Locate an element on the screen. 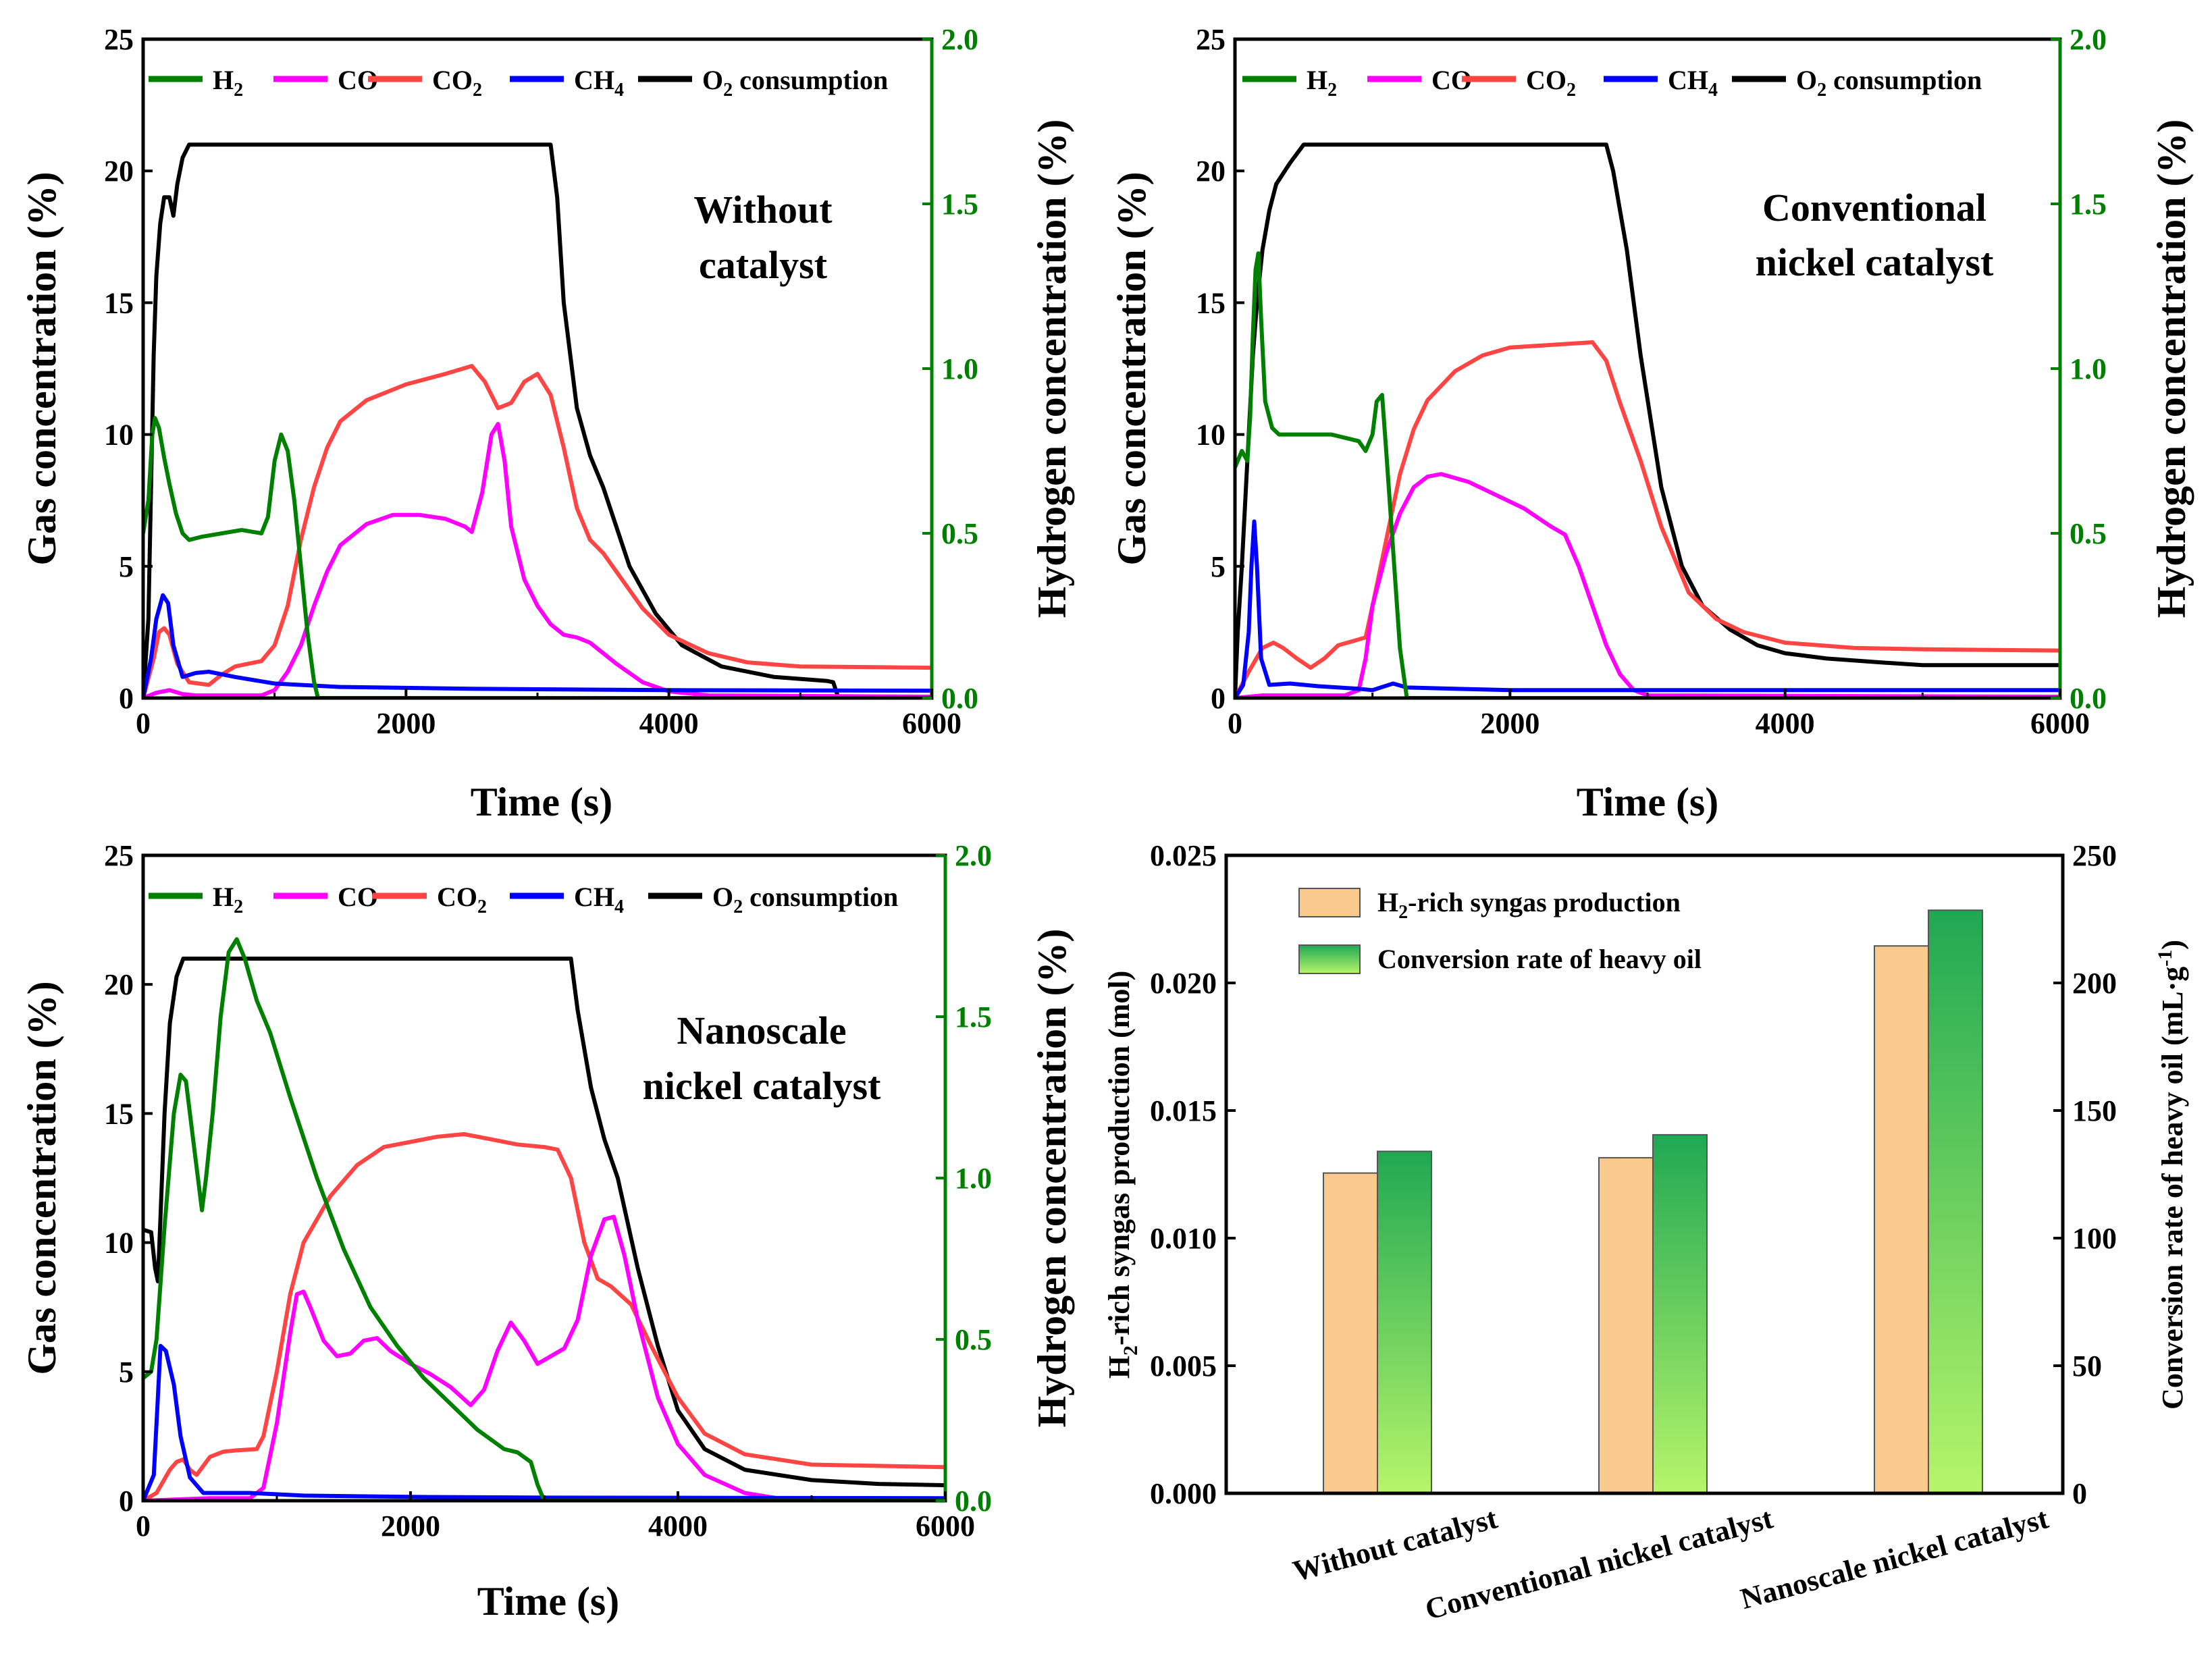 The image size is (2212, 1656). category-label: Nanoscale nickel catalyst is located at coordinates (1894, 1558).